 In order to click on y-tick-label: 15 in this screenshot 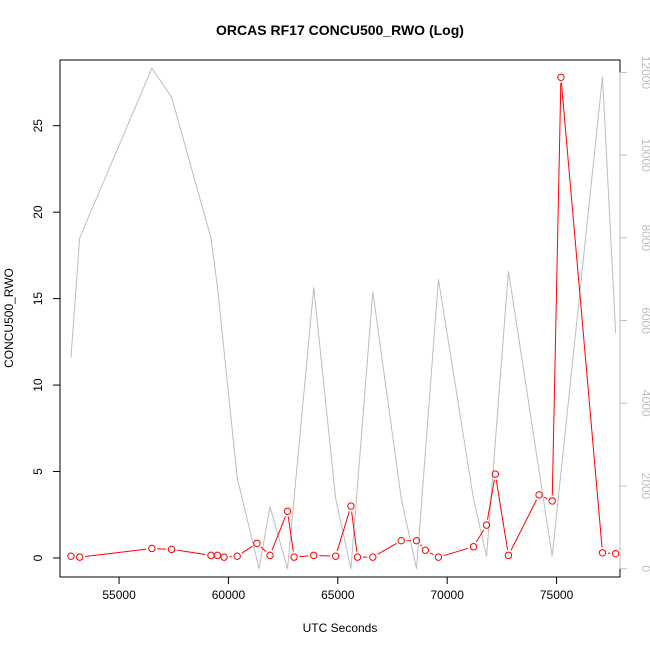, I will do `click(38, 299)`.